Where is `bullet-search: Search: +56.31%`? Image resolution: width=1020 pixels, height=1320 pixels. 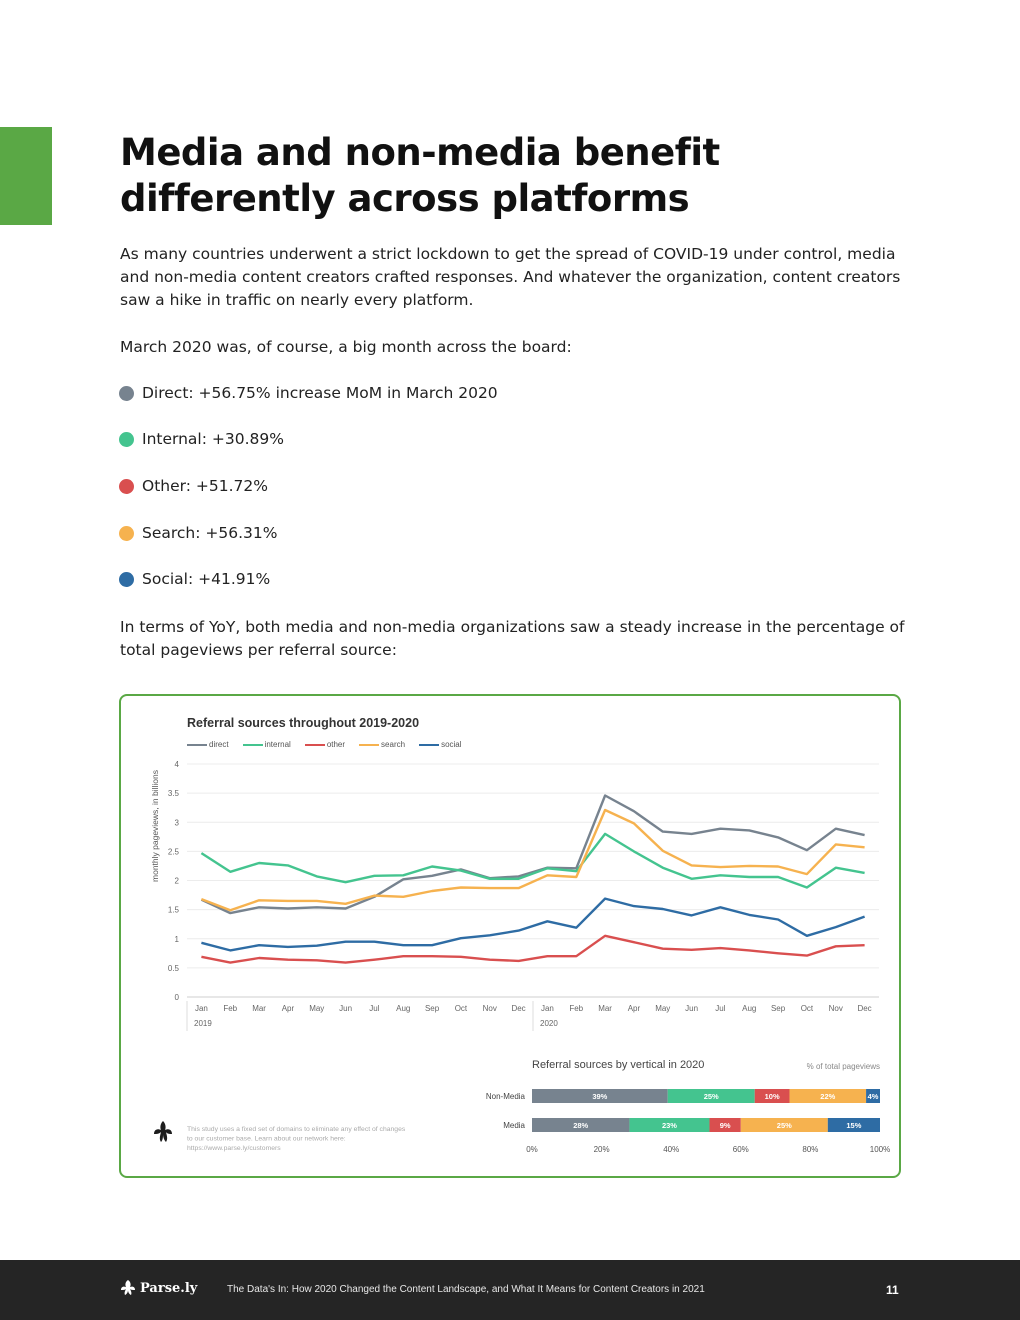 bullet-search: Search: +56.31% is located at coordinates (198, 533).